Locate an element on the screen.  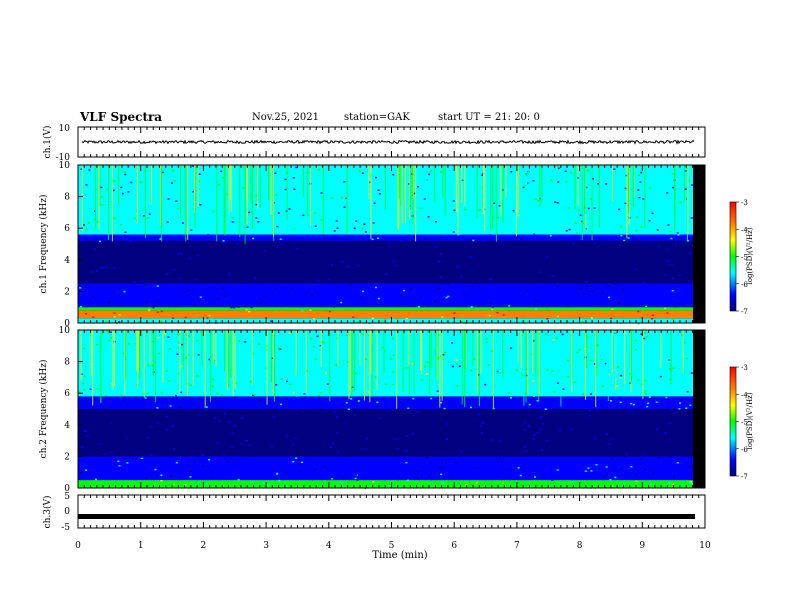
x-tick-label: 1 is located at coordinates (141, 546).